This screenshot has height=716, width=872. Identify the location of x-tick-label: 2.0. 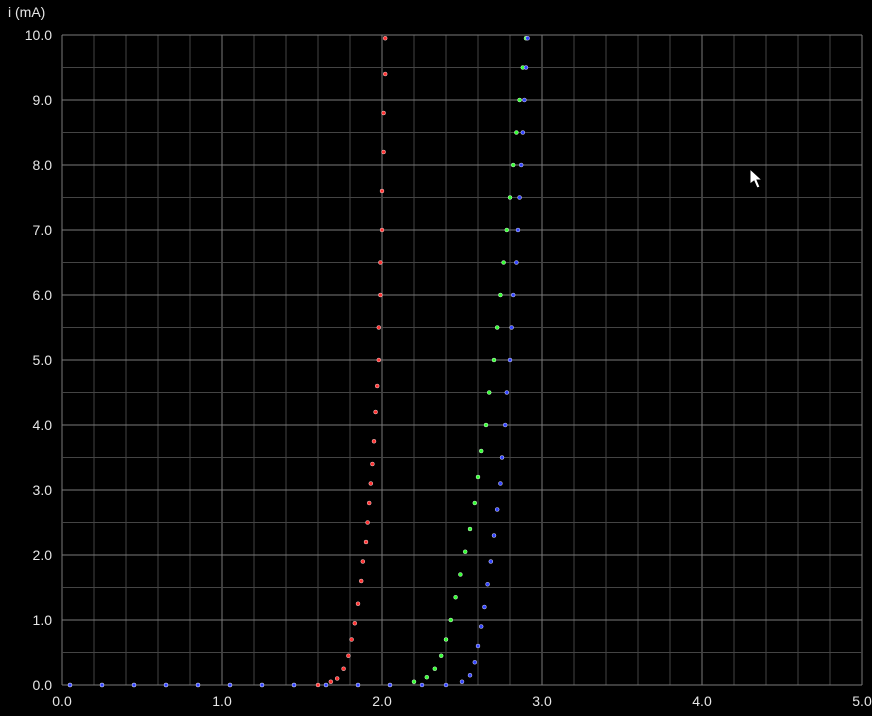
(382, 701).